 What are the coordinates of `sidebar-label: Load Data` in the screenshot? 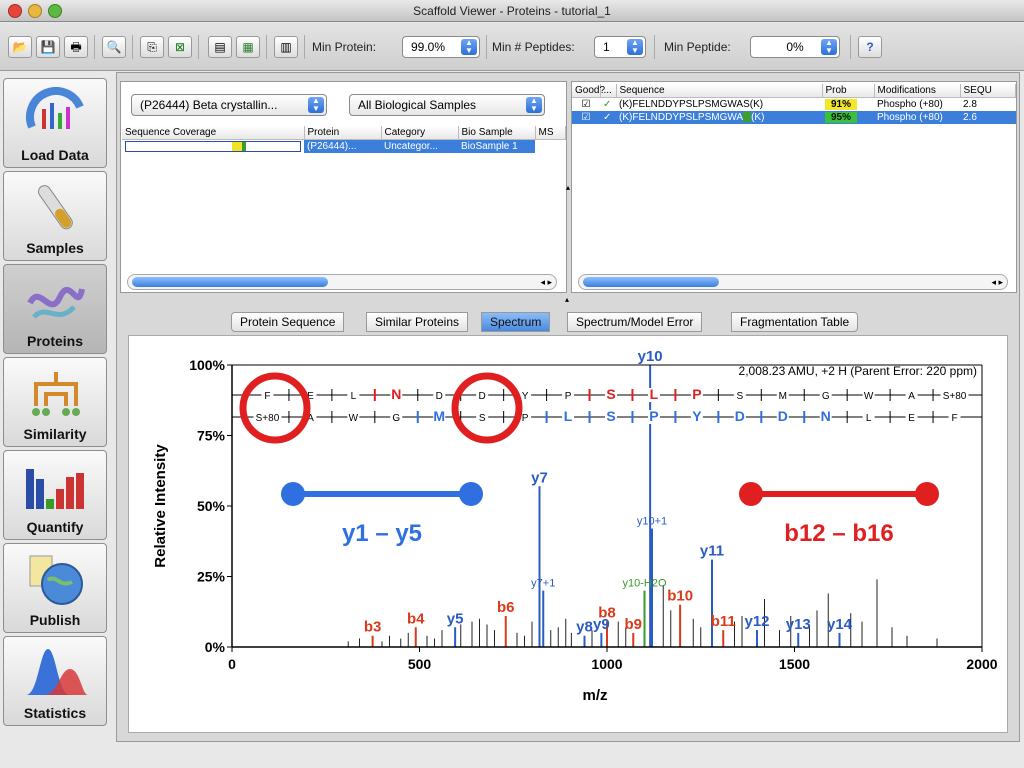 It's located at (55, 155).